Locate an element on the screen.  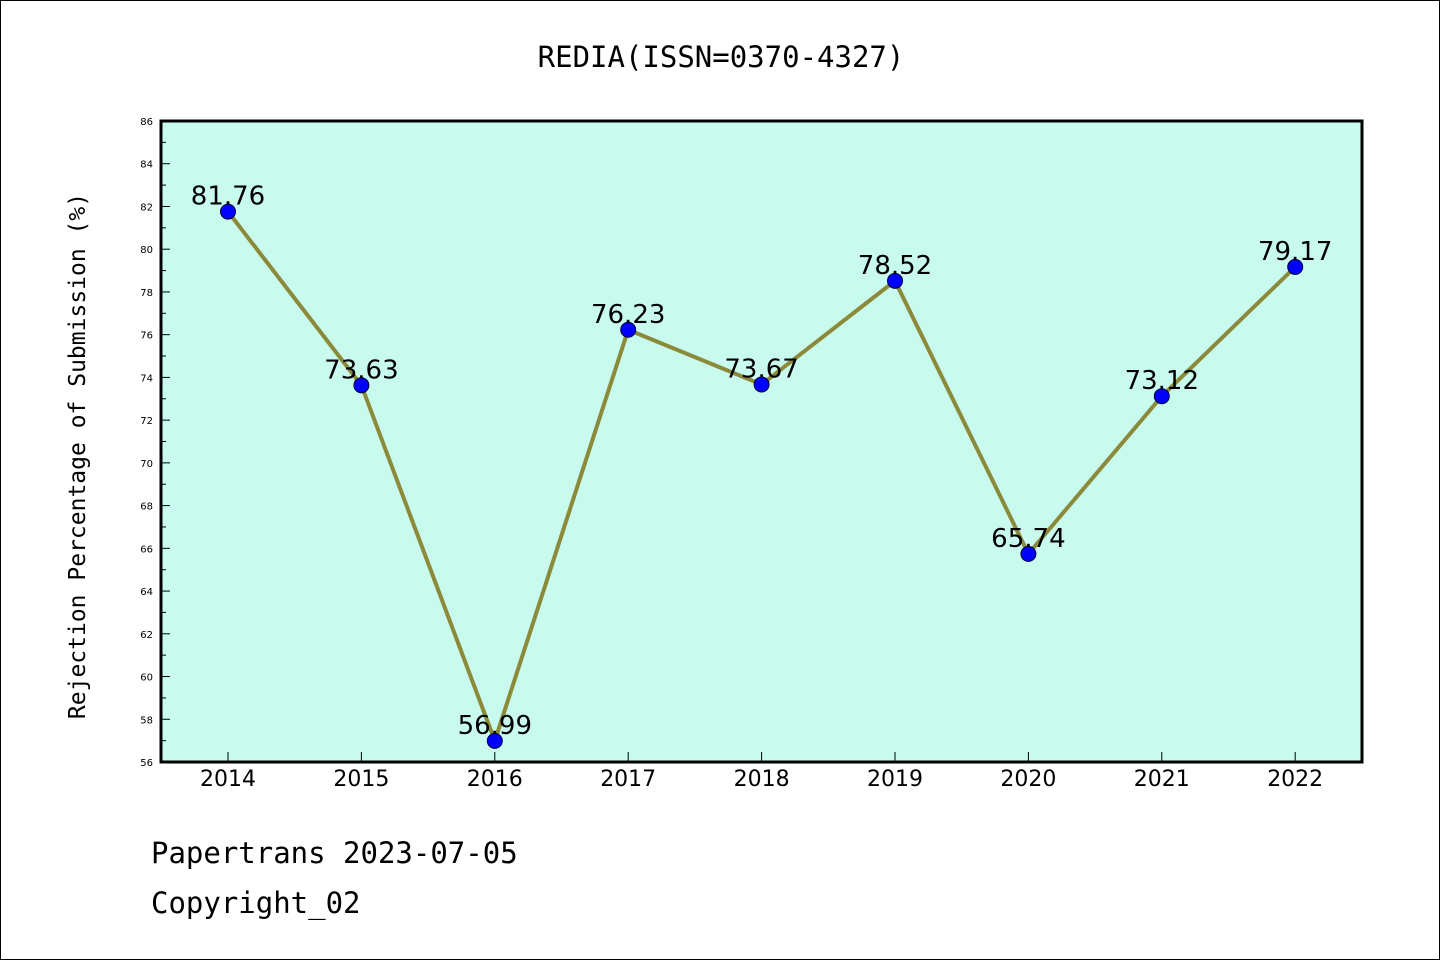
x-tick-label: 2014 is located at coordinates (228, 779).